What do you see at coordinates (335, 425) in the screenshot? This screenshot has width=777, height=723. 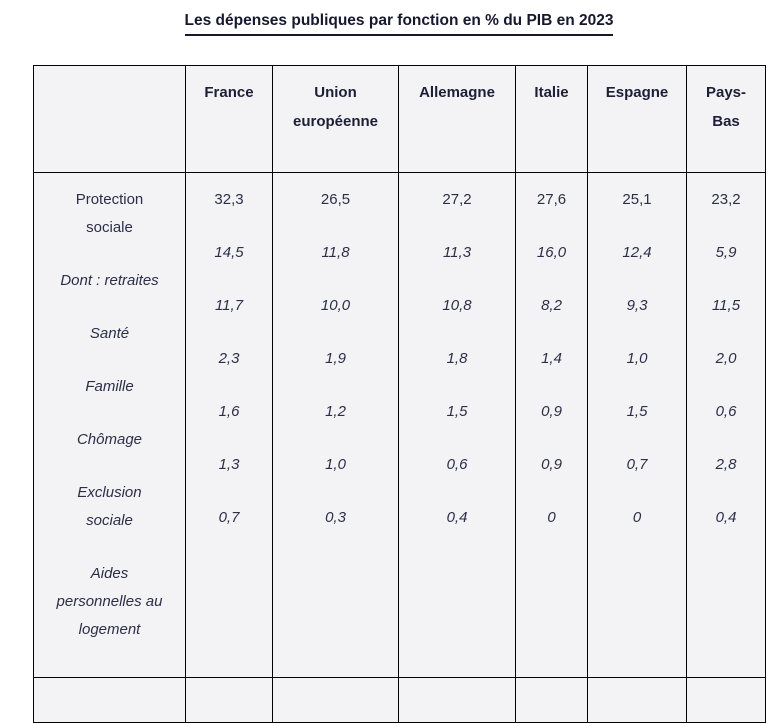 I see `union-europeenne-values-cell: 26,5 11,8 10,0 1,9 1,2 1,0 0,3` at bounding box center [335, 425].